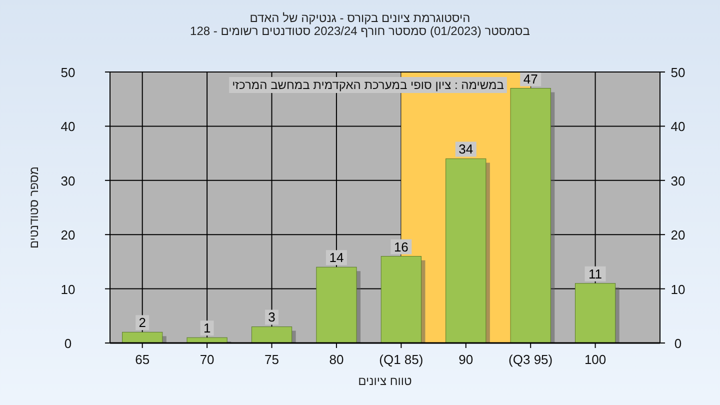 This screenshot has height=405, width=720. Describe the element at coordinates (271, 359) in the screenshot. I see `x-tick-label: 75` at that location.